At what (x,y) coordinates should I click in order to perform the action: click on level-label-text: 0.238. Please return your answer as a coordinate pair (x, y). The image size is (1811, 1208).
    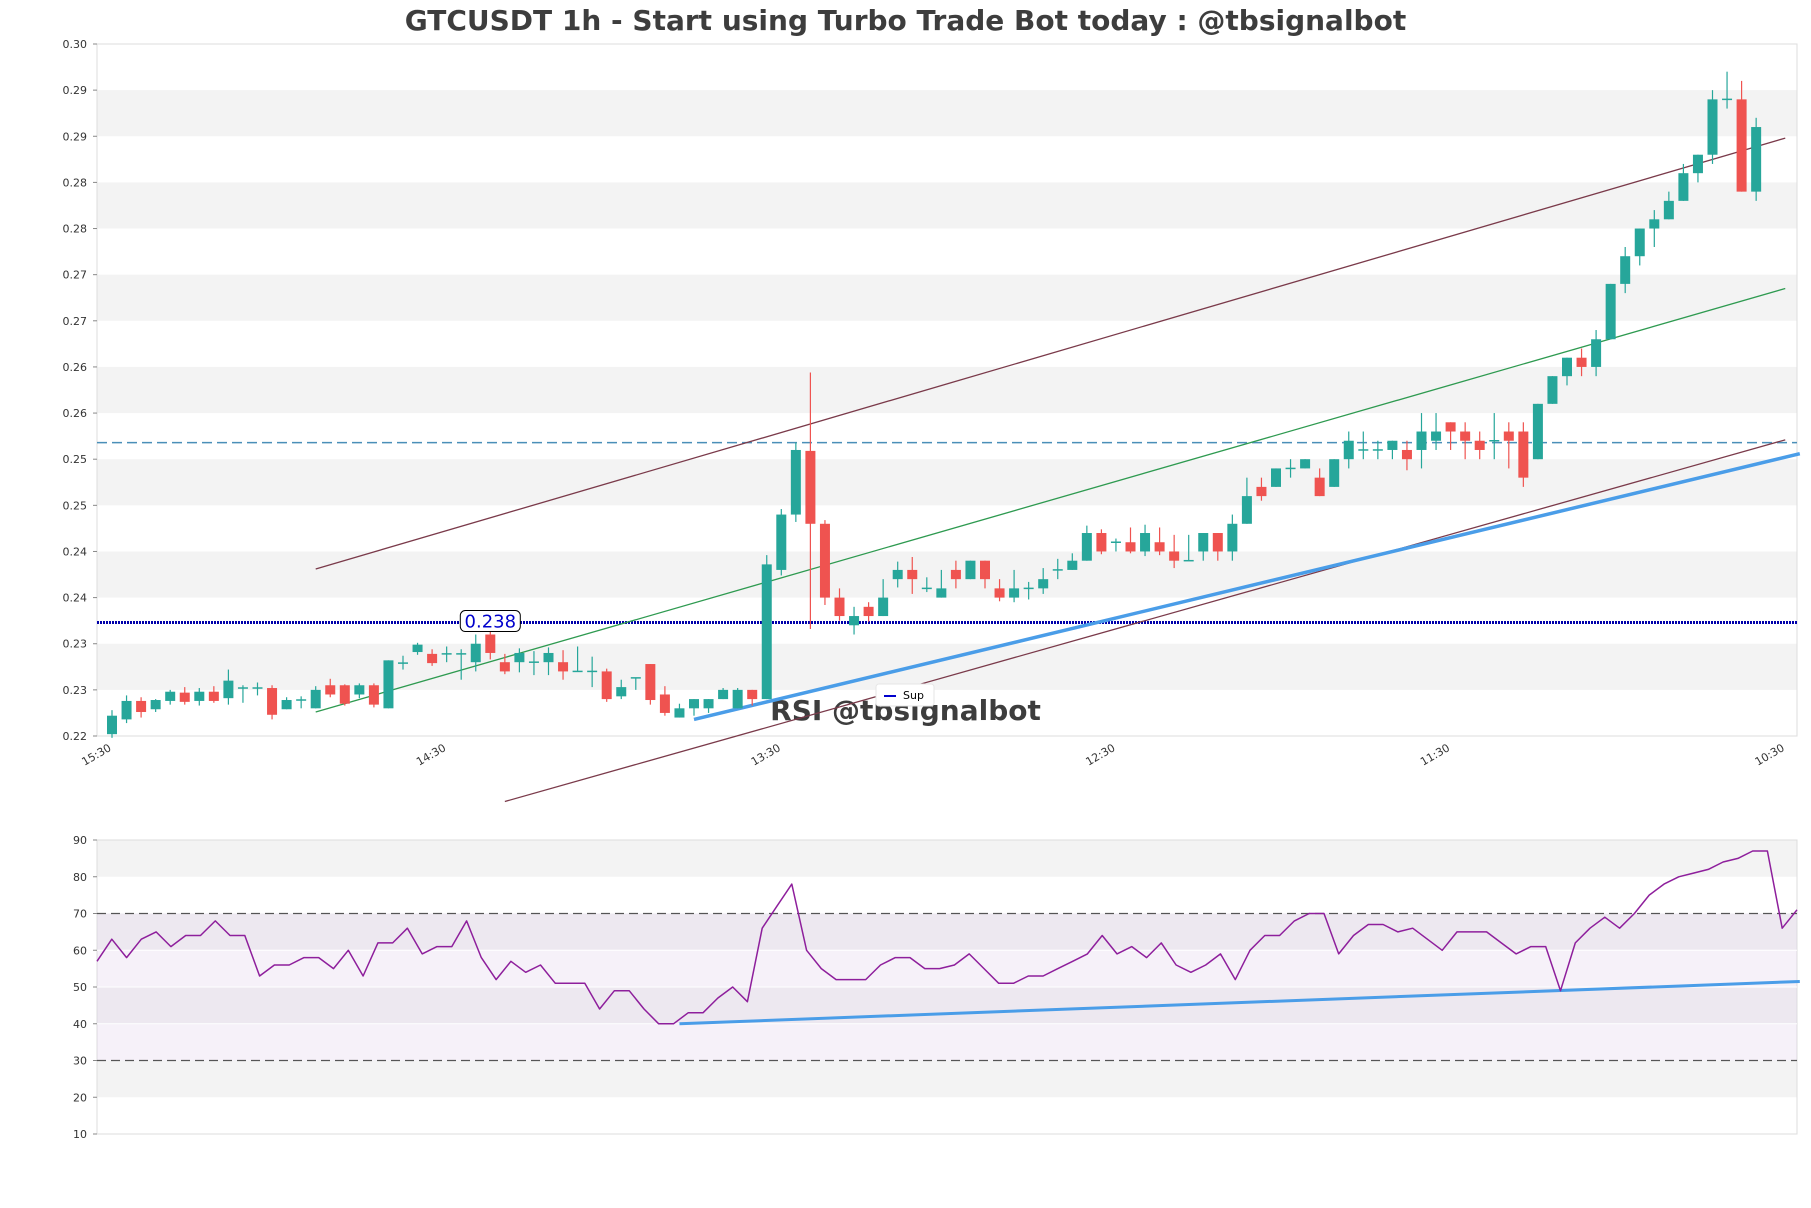
    Looking at the image, I should click on (491, 622).